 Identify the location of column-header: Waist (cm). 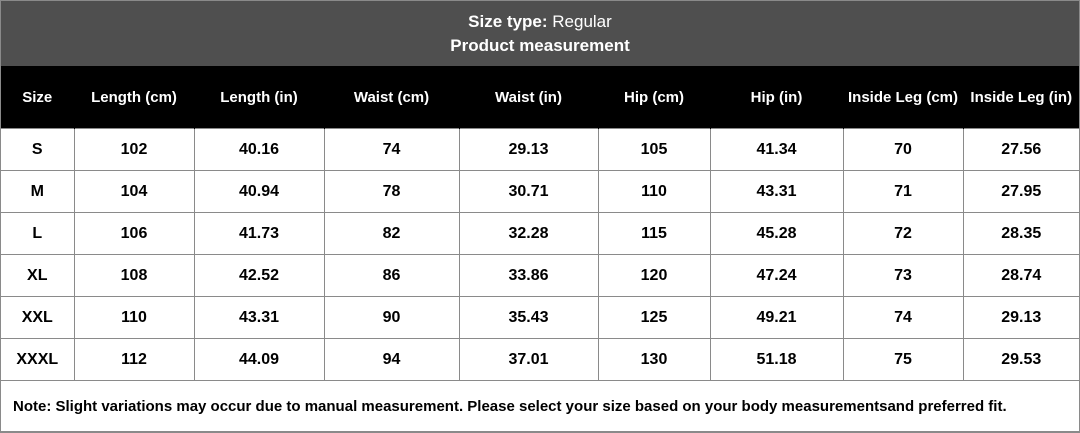
(391, 97).